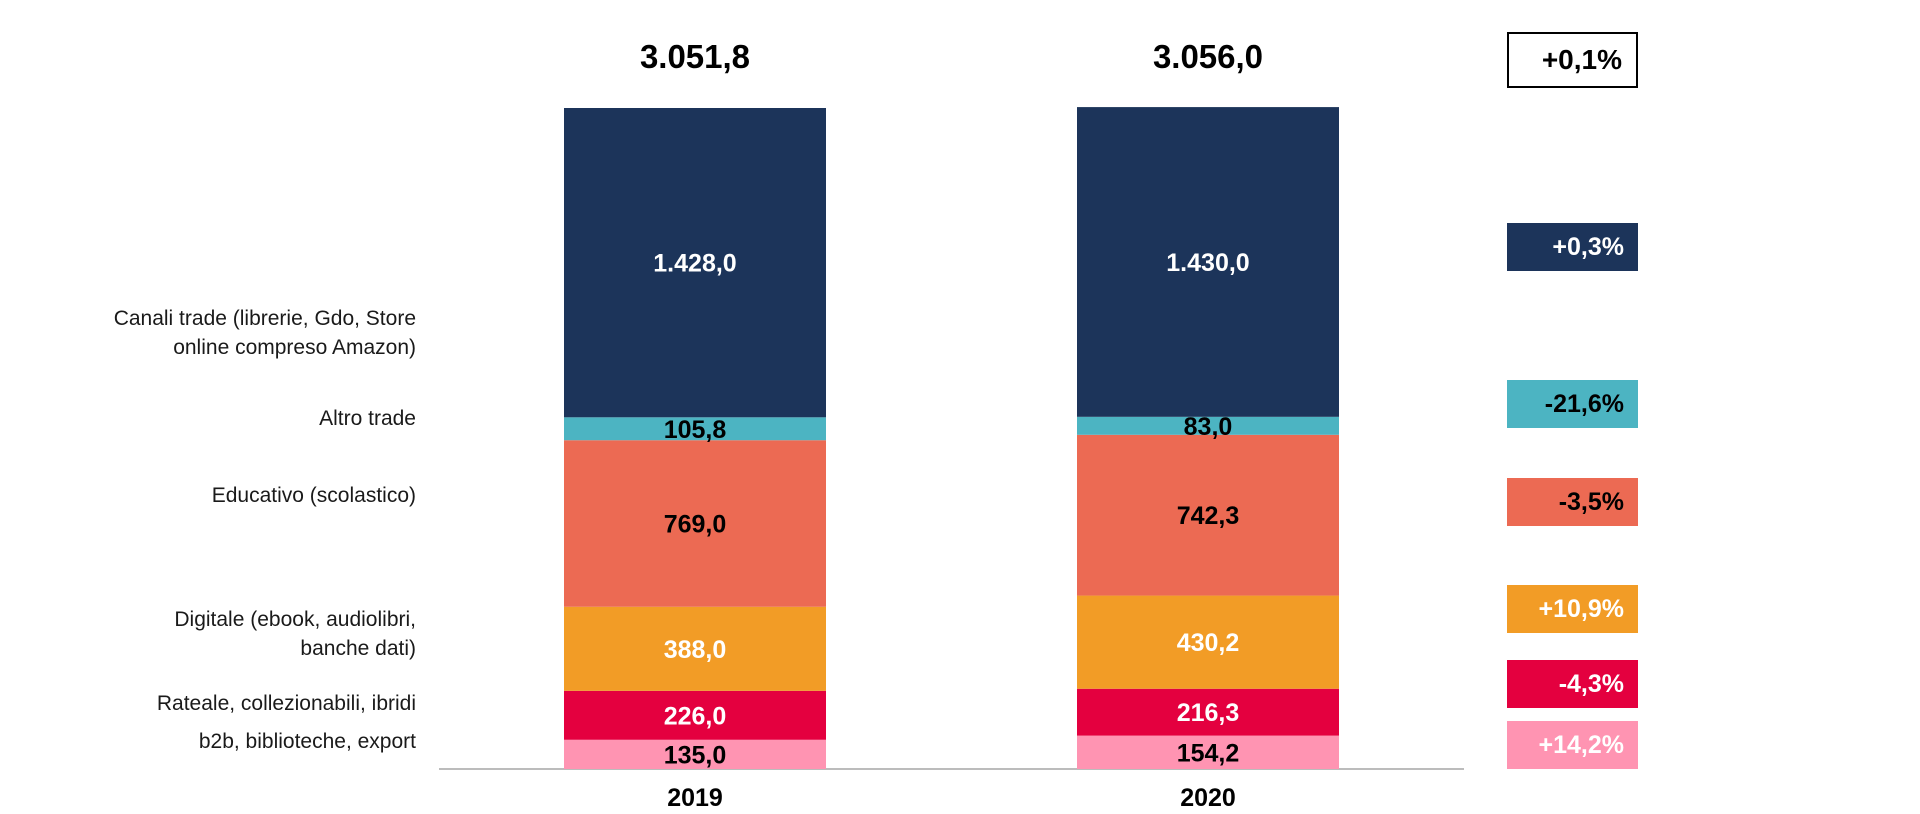 Image resolution: width=1920 pixels, height=814 pixels. I want to click on data-label: 430,2, so click(1208, 643).